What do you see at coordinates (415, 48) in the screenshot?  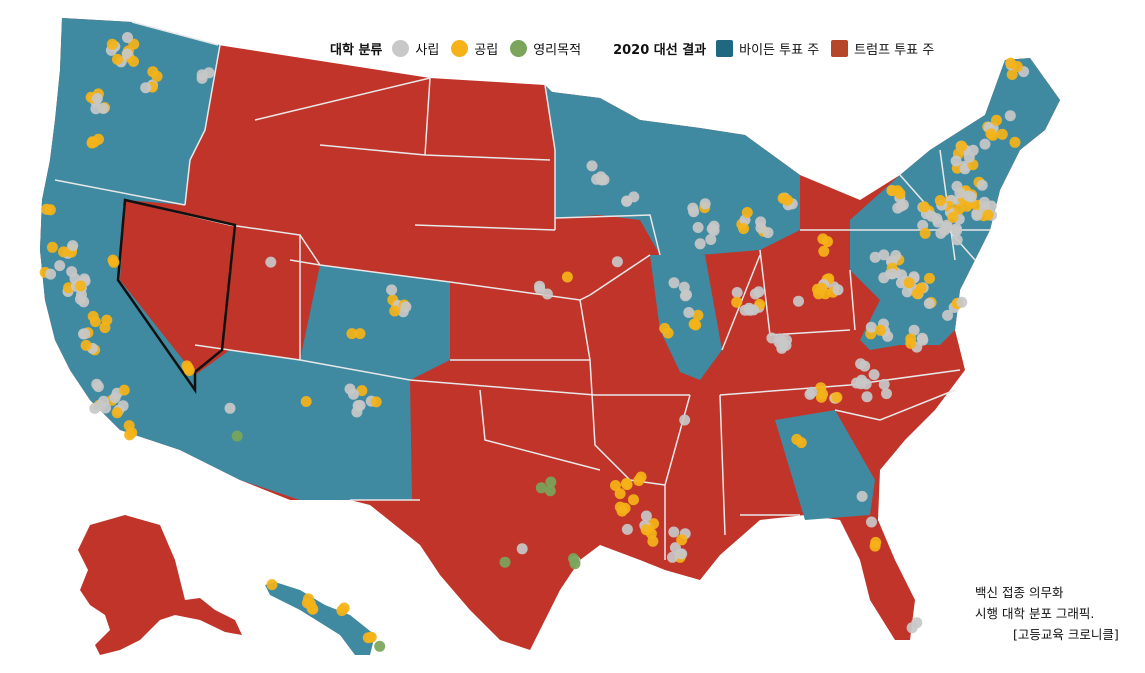 I see `legend-private: 사립` at bounding box center [415, 48].